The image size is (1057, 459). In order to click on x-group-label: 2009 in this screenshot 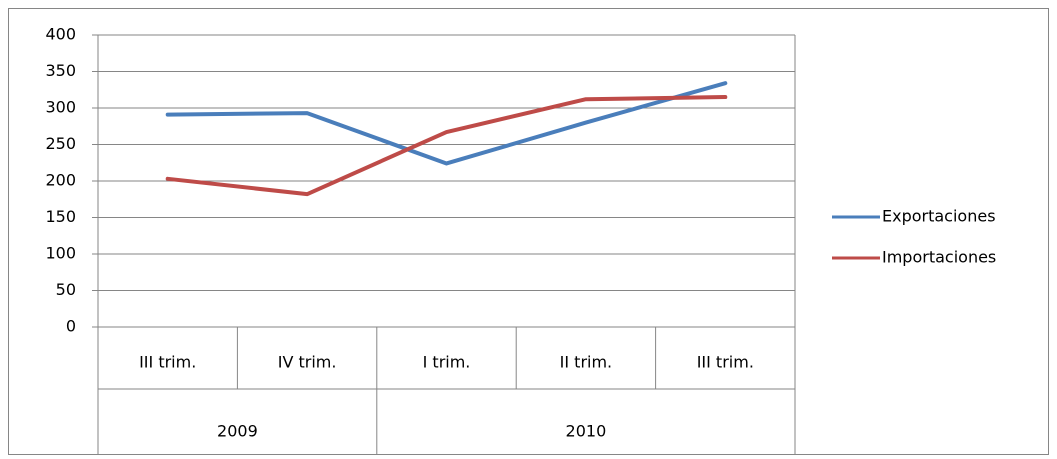, I will do `click(237, 431)`.